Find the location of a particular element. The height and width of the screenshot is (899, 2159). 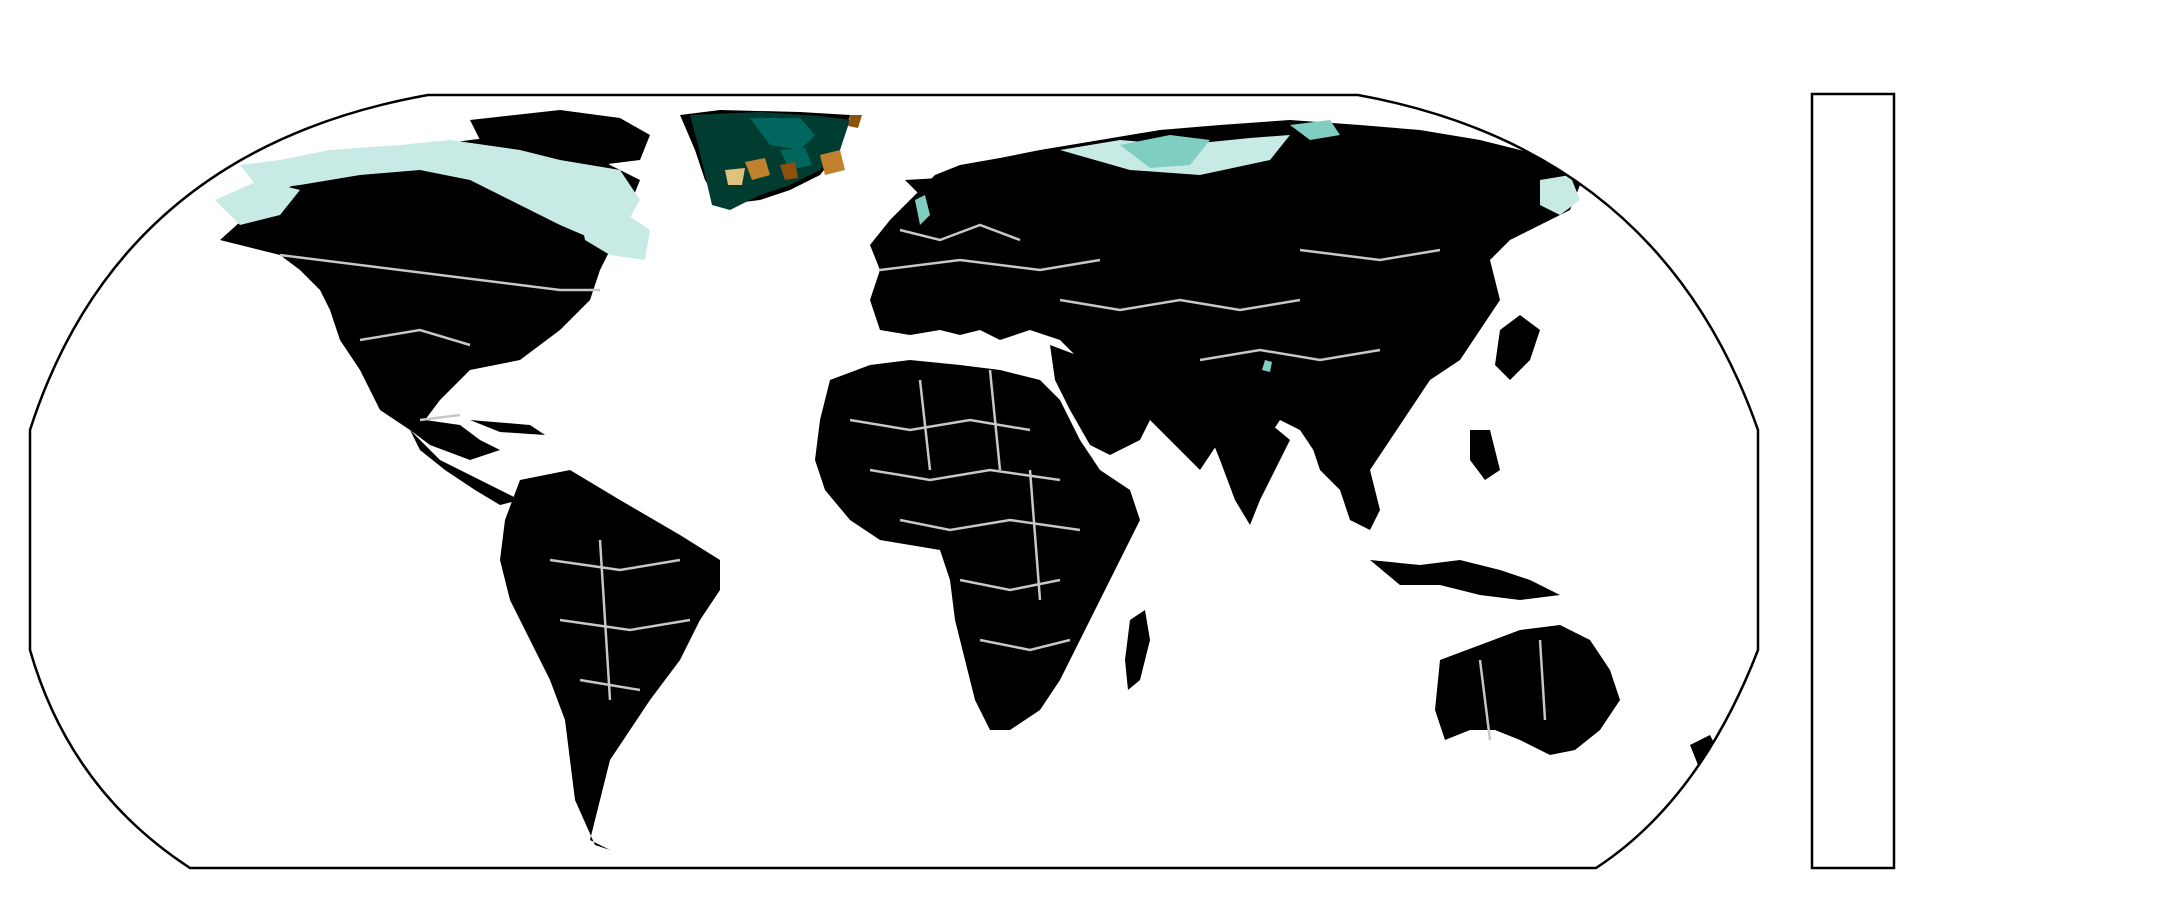

arabia is located at coordinates (1100, 400).